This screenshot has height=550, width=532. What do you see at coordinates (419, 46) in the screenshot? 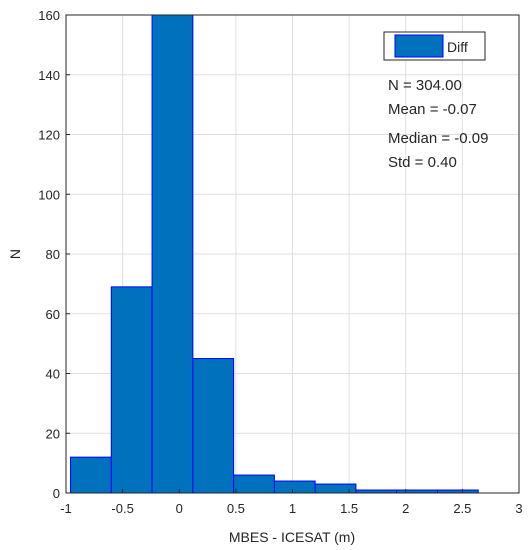
I see `legend-swatch` at bounding box center [419, 46].